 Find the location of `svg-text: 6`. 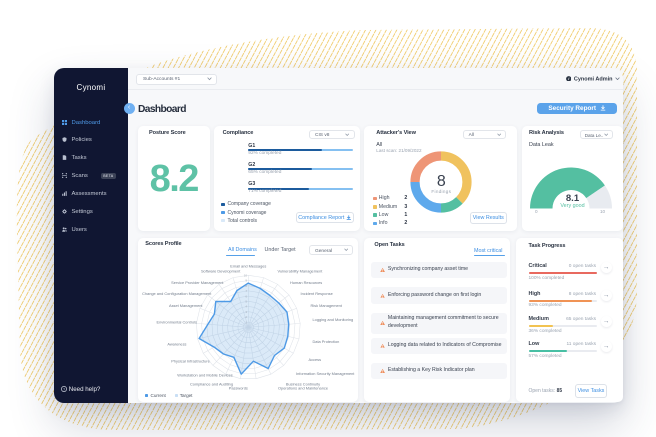

svg-text: 6 is located at coordinates (246, 296).